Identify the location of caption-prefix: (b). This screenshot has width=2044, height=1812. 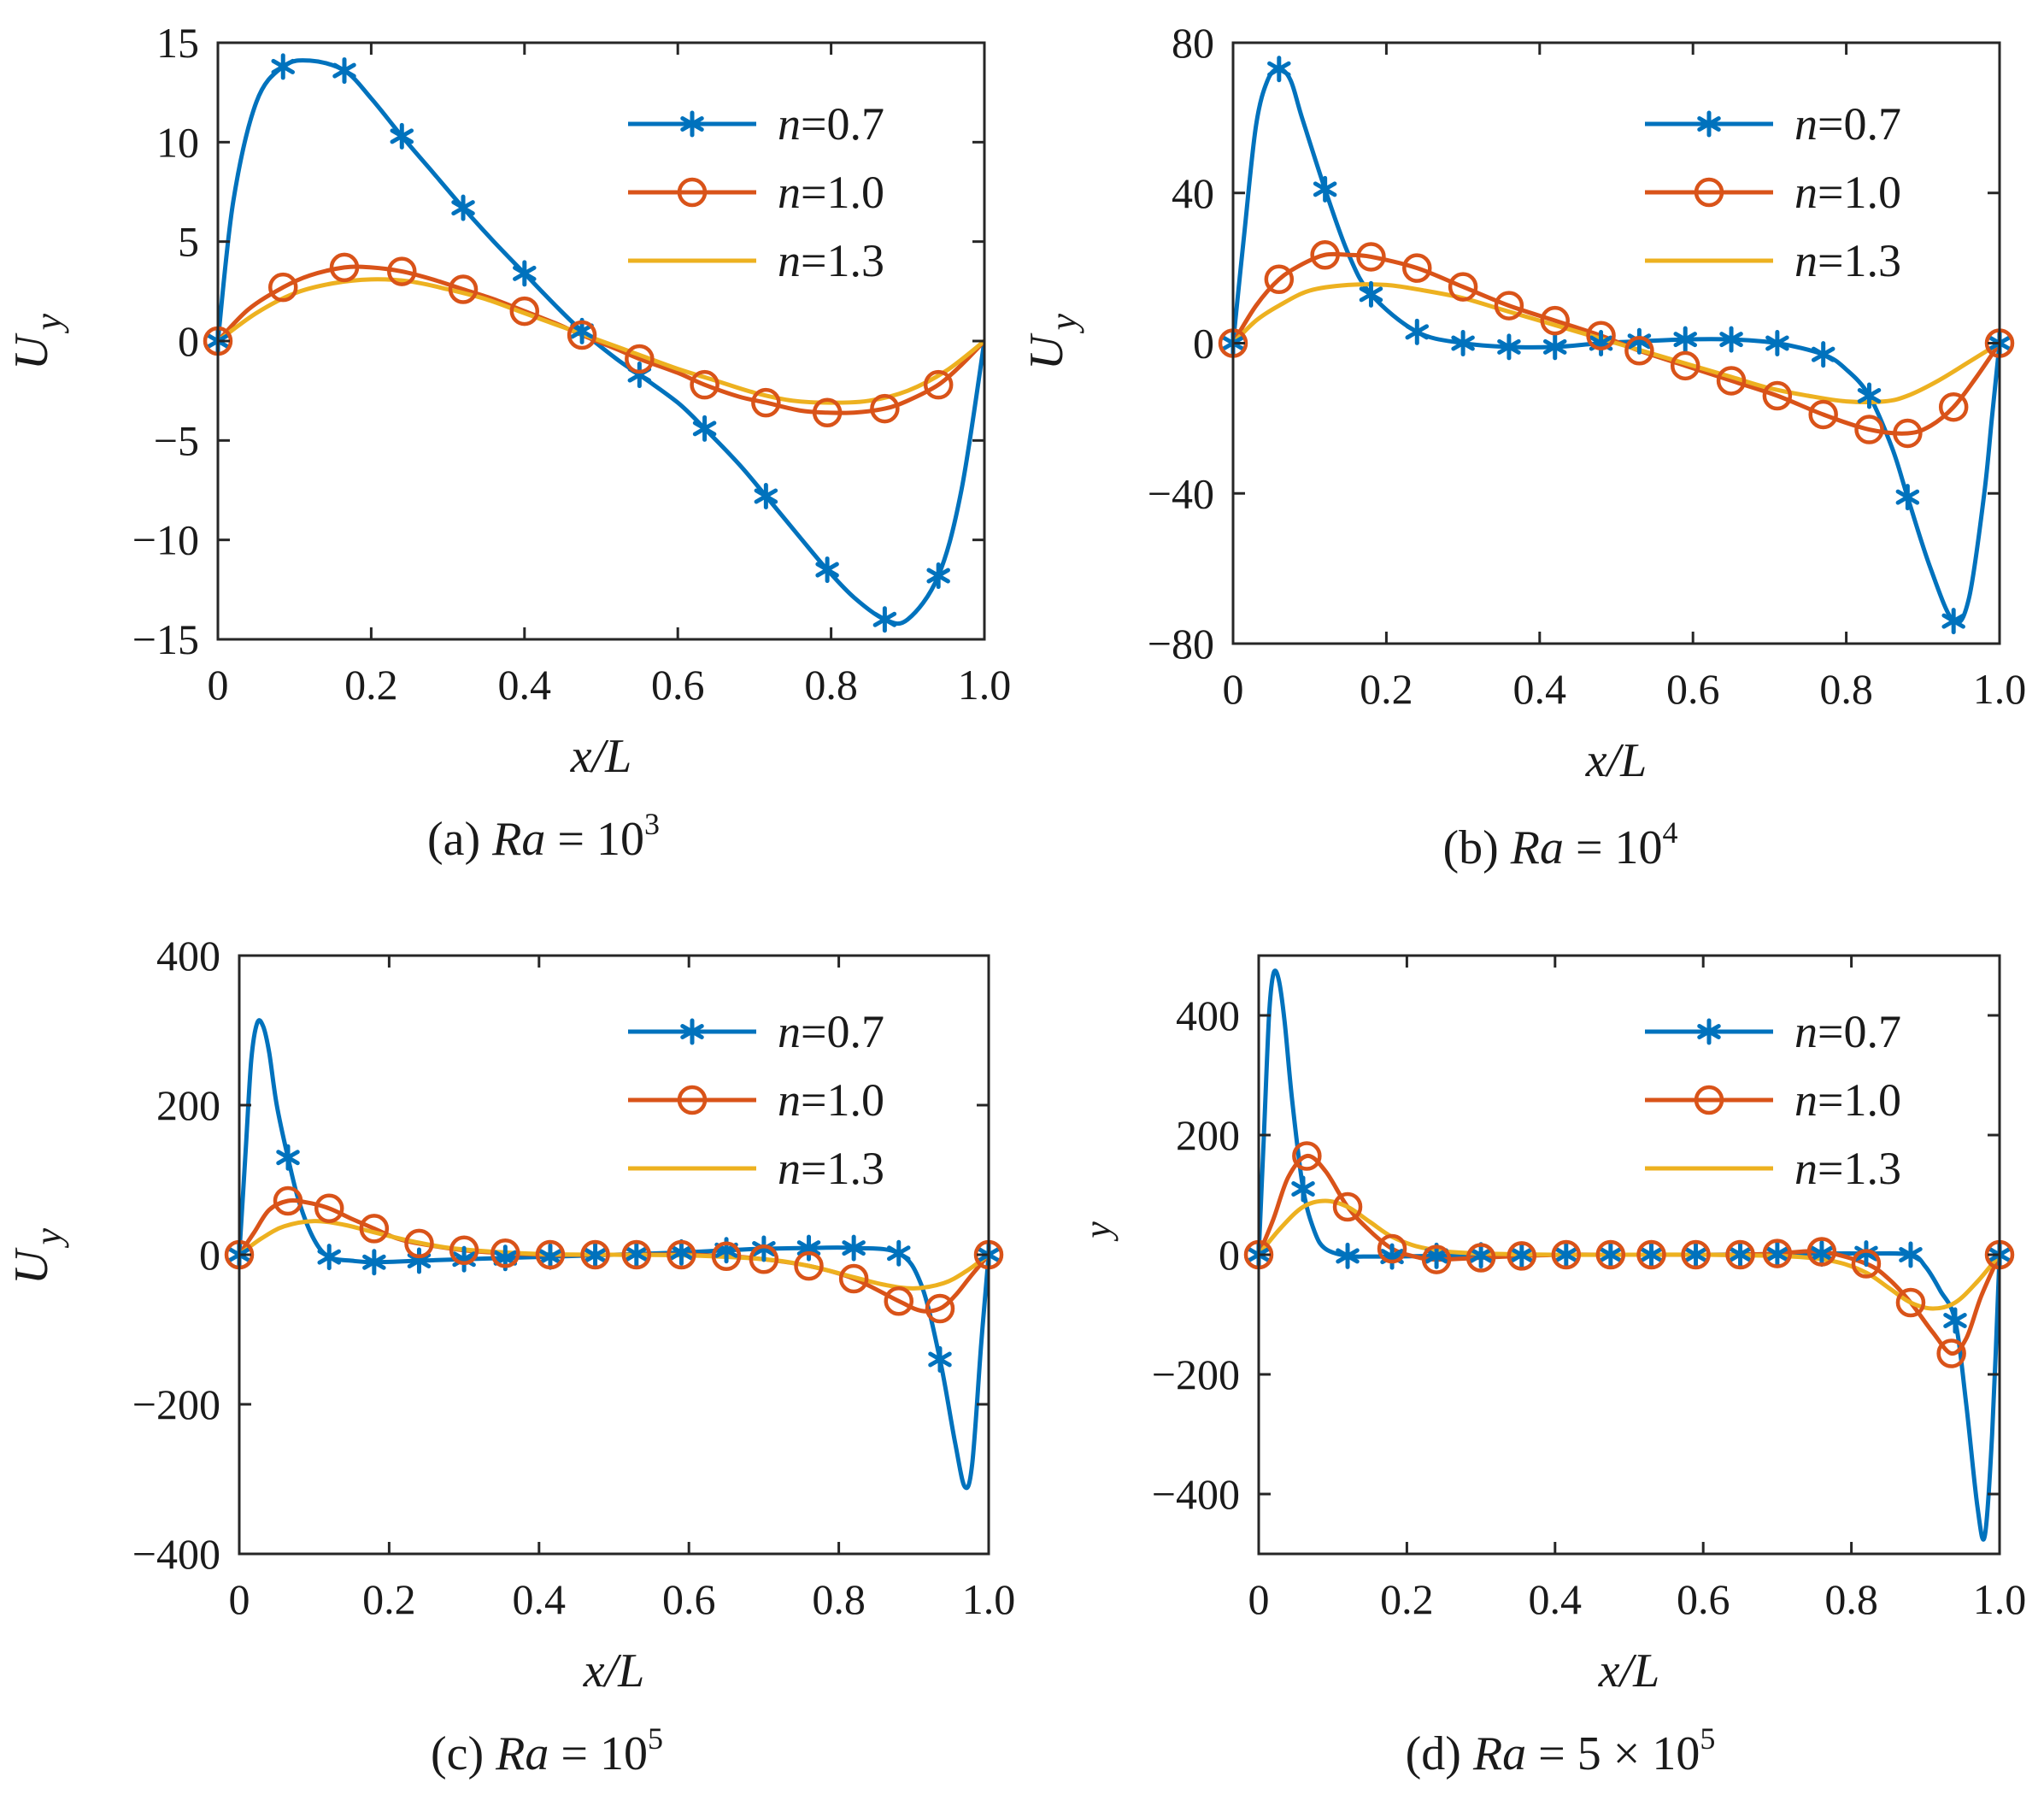
(1476, 847).